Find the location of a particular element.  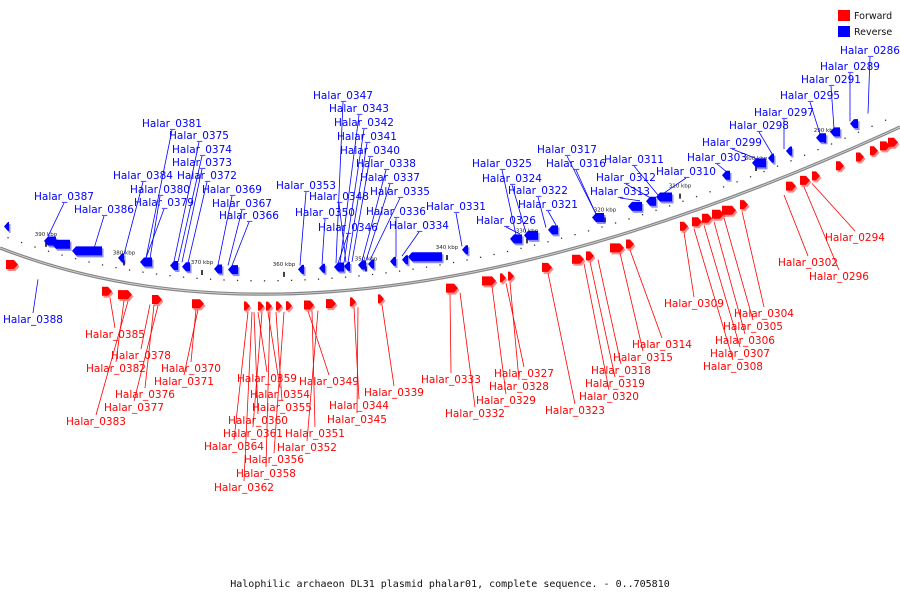

gene-label: Halar_0339 is located at coordinates (394, 393).